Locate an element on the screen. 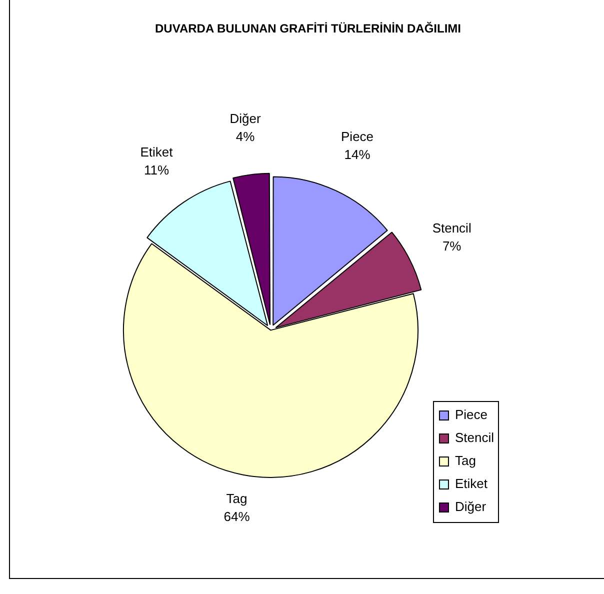 The image size is (604, 594). data-label: 4% is located at coordinates (246, 136).